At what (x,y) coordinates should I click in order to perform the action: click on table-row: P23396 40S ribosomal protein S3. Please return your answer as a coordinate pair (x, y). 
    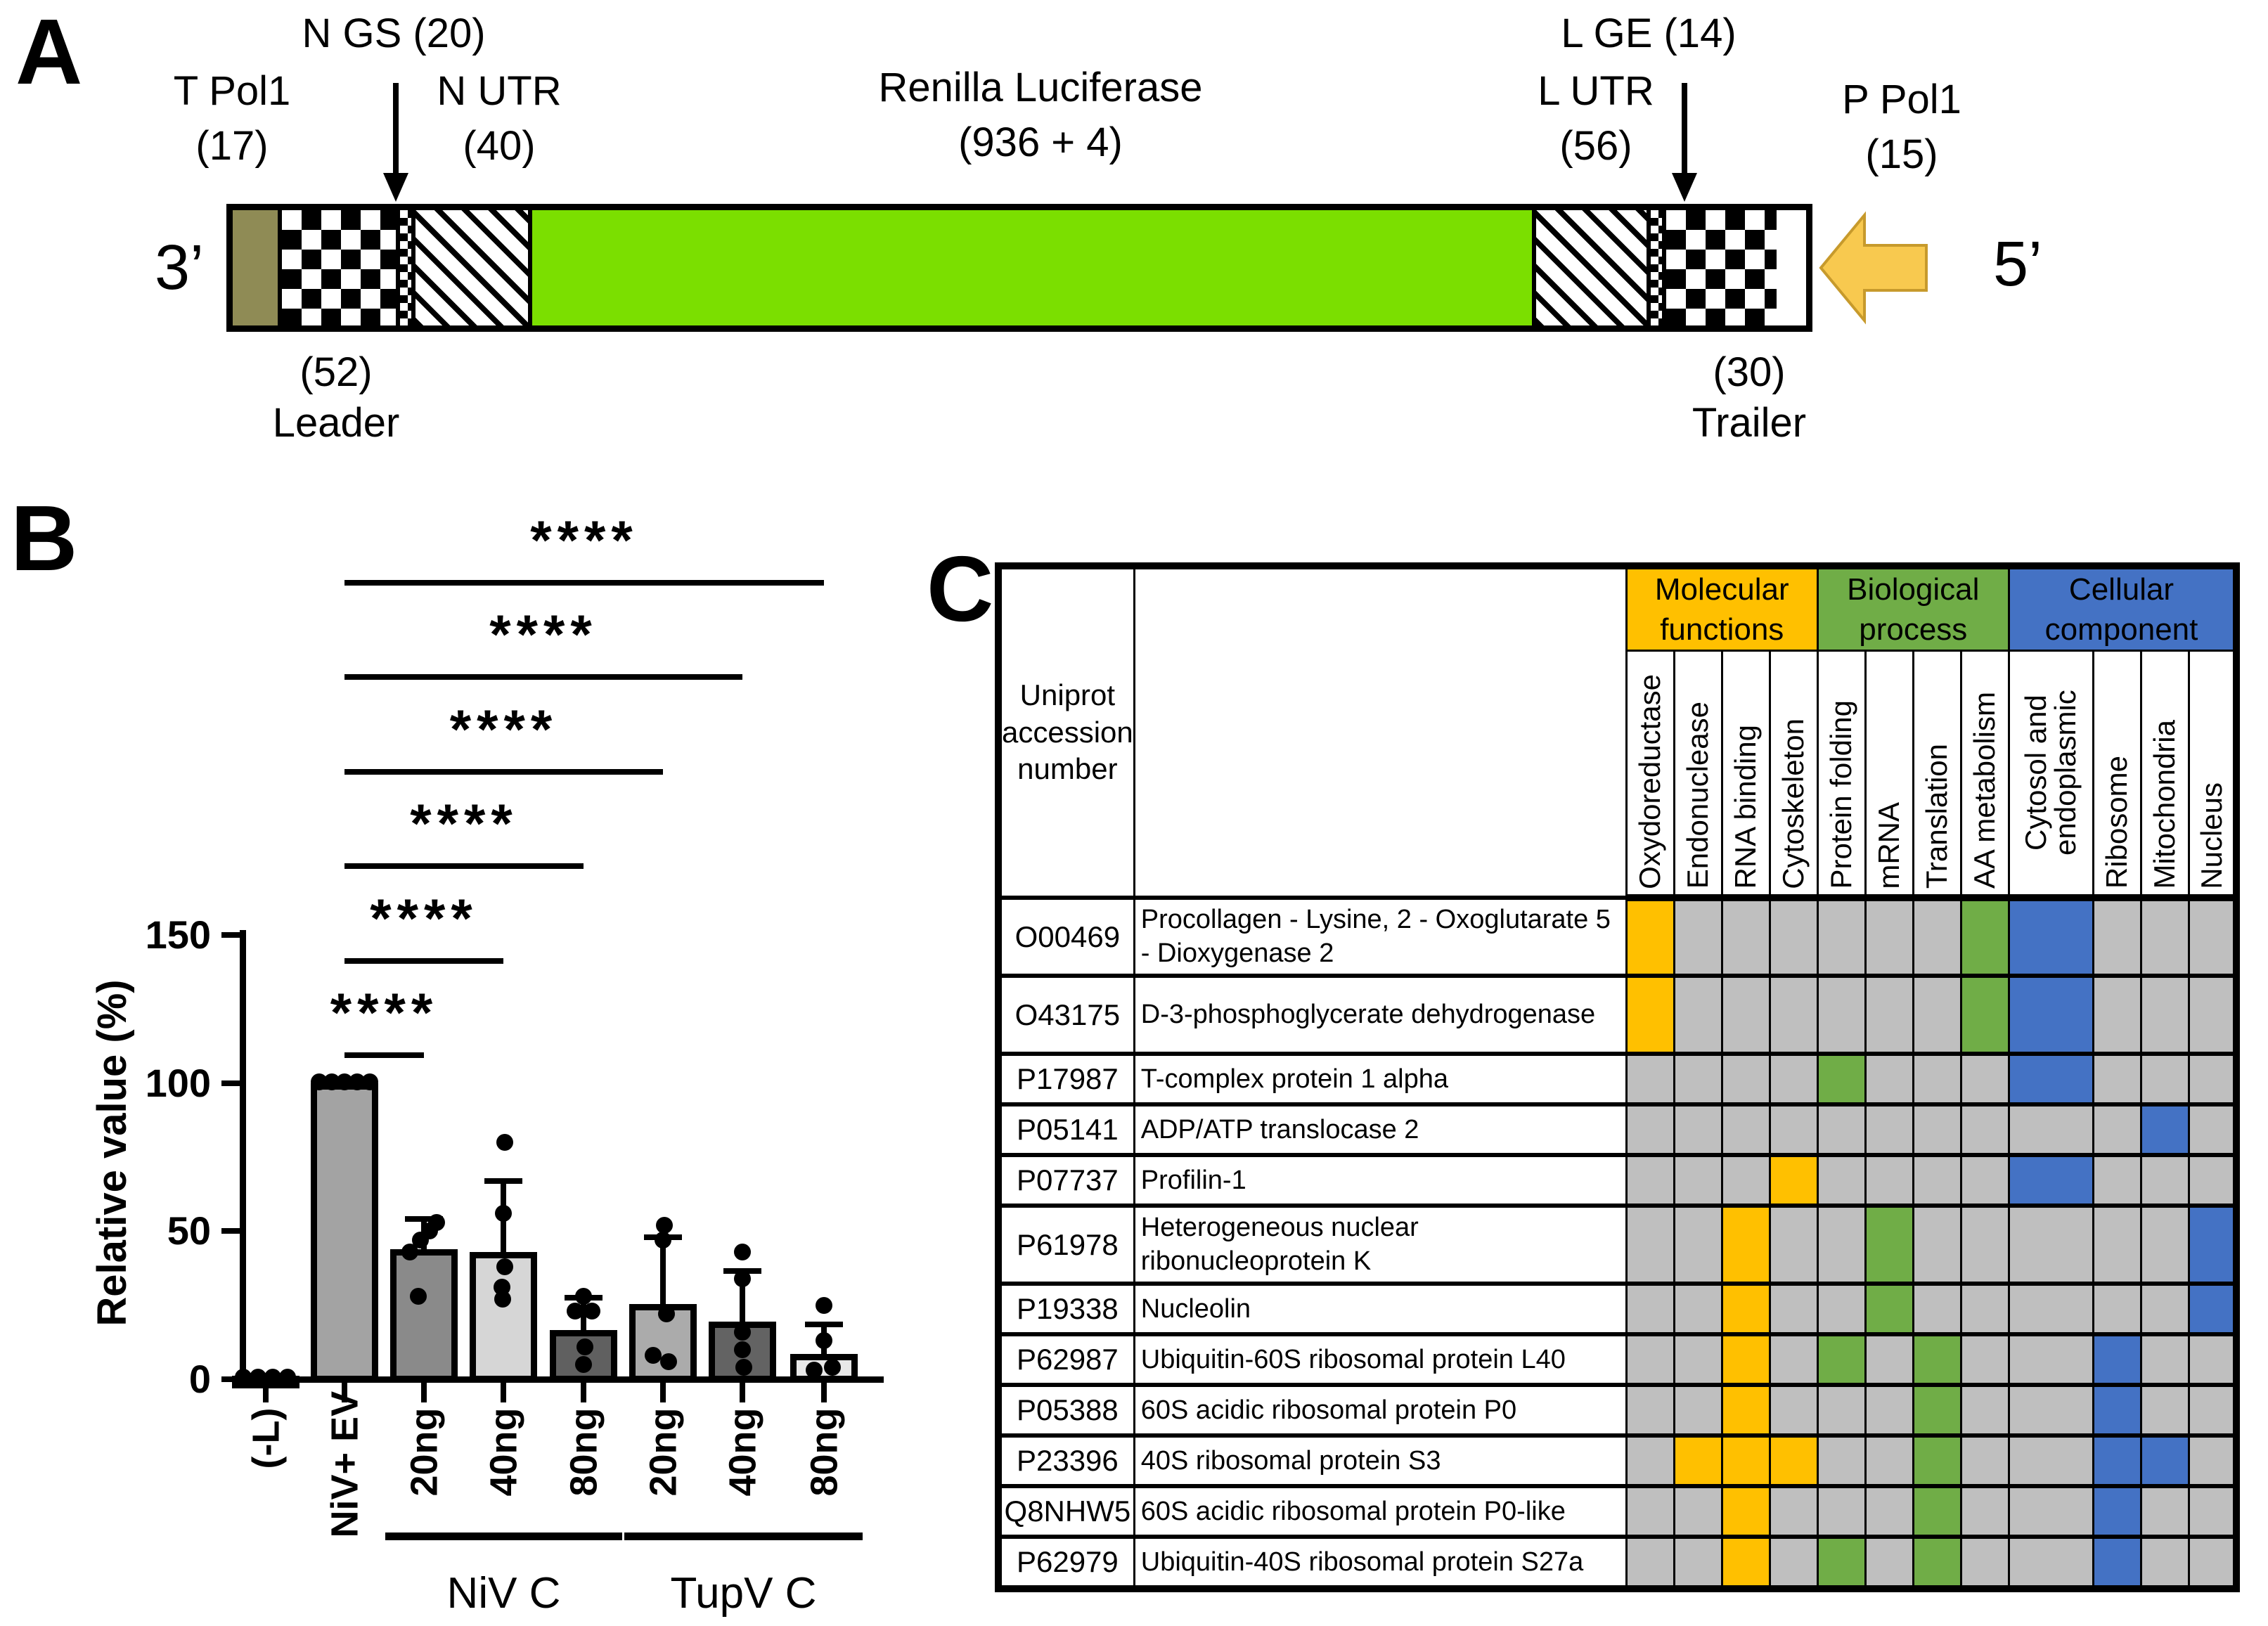
    Looking at the image, I should click on (1617, 1461).